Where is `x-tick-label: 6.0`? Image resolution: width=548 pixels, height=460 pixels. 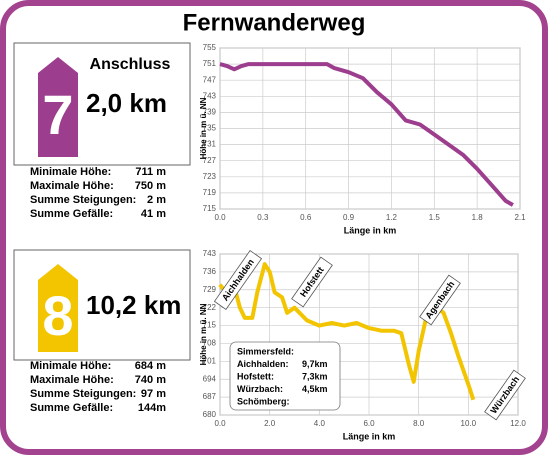
x-tick-label: 6.0 is located at coordinates (369, 423).